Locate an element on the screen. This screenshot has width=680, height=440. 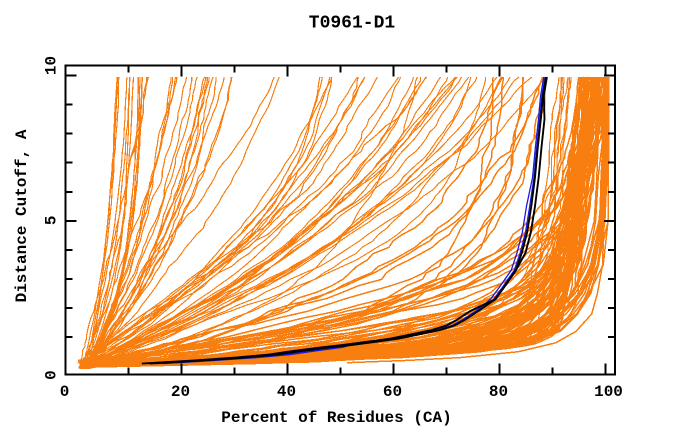
svg-text: 100 is located at coordinates (608, 392).